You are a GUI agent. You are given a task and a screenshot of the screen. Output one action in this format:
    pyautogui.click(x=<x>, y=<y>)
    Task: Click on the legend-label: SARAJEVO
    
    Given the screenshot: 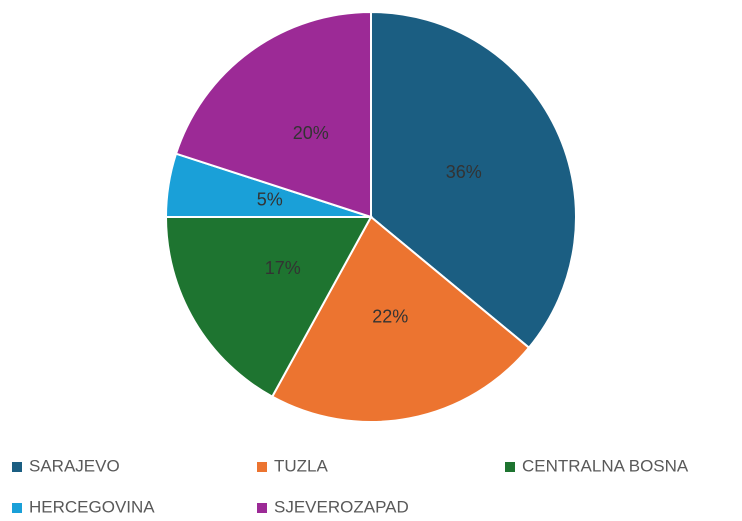 What is the action you would take?
    pyautogui.click(x=74, y=465)
    